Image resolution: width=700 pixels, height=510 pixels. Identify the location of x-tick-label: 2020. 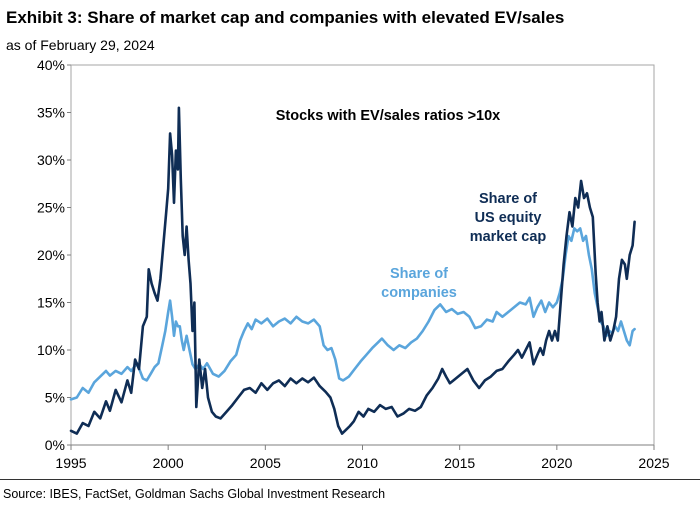
(556, 463).